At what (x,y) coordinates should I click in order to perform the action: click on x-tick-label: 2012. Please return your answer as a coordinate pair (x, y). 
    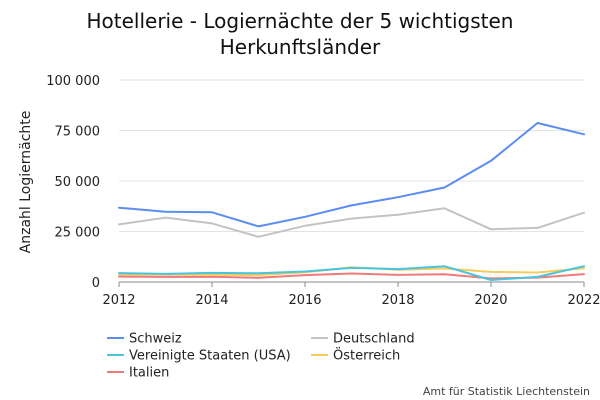
    Looking at the image, I should click on (118, 300).